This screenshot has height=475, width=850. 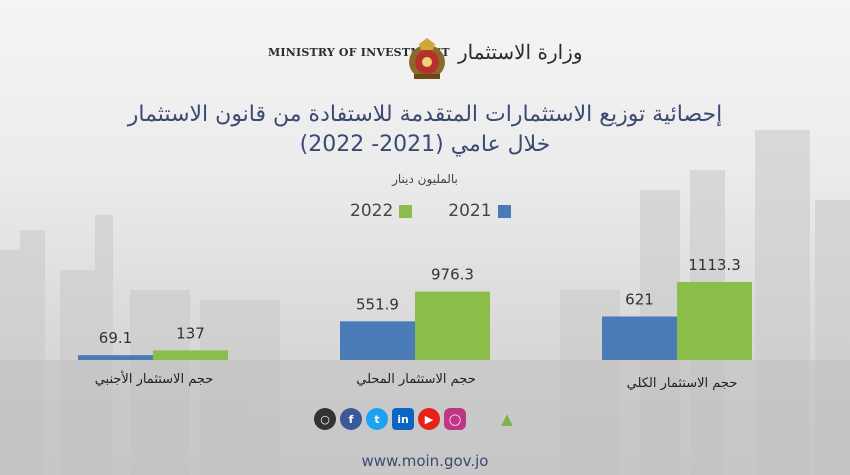 What do you see at coordinates (455, 419) in the screenshot?
I see `instagram-icon: ◯` at bounding box center [455, 419].